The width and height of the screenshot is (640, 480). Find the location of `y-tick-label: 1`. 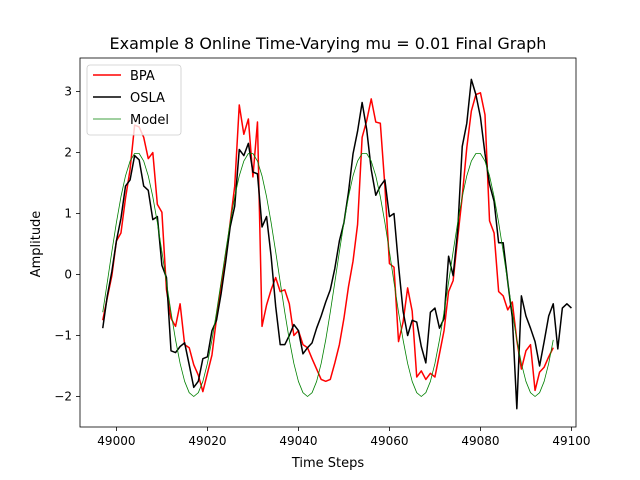

y-tick-label: 1 is located at coordinates (68, 214).